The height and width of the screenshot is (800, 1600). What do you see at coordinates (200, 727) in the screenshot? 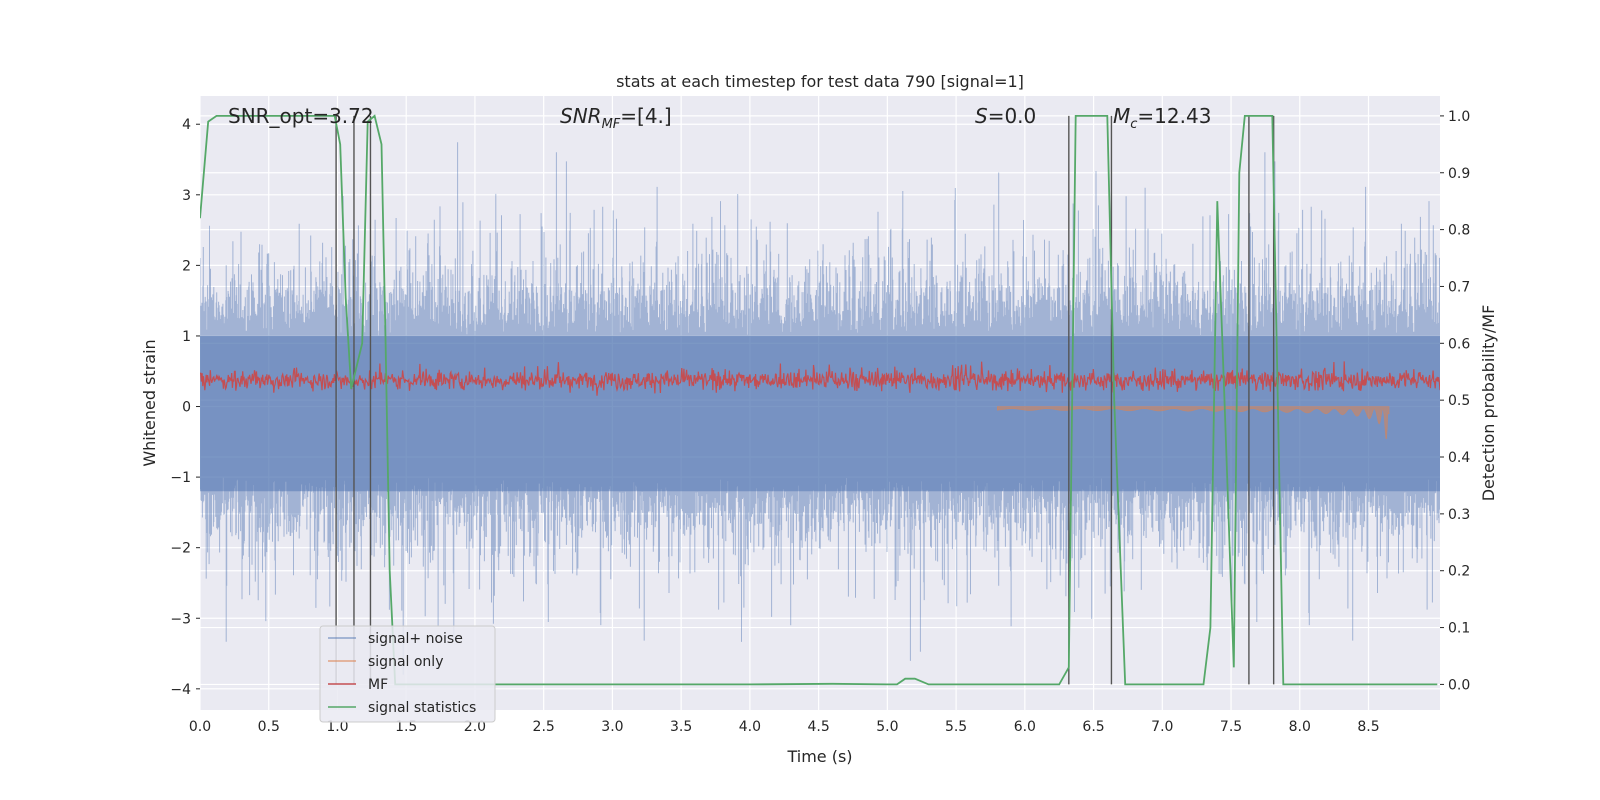
I see `x-tick-label: 0.0` at bounding box center [200, 727].